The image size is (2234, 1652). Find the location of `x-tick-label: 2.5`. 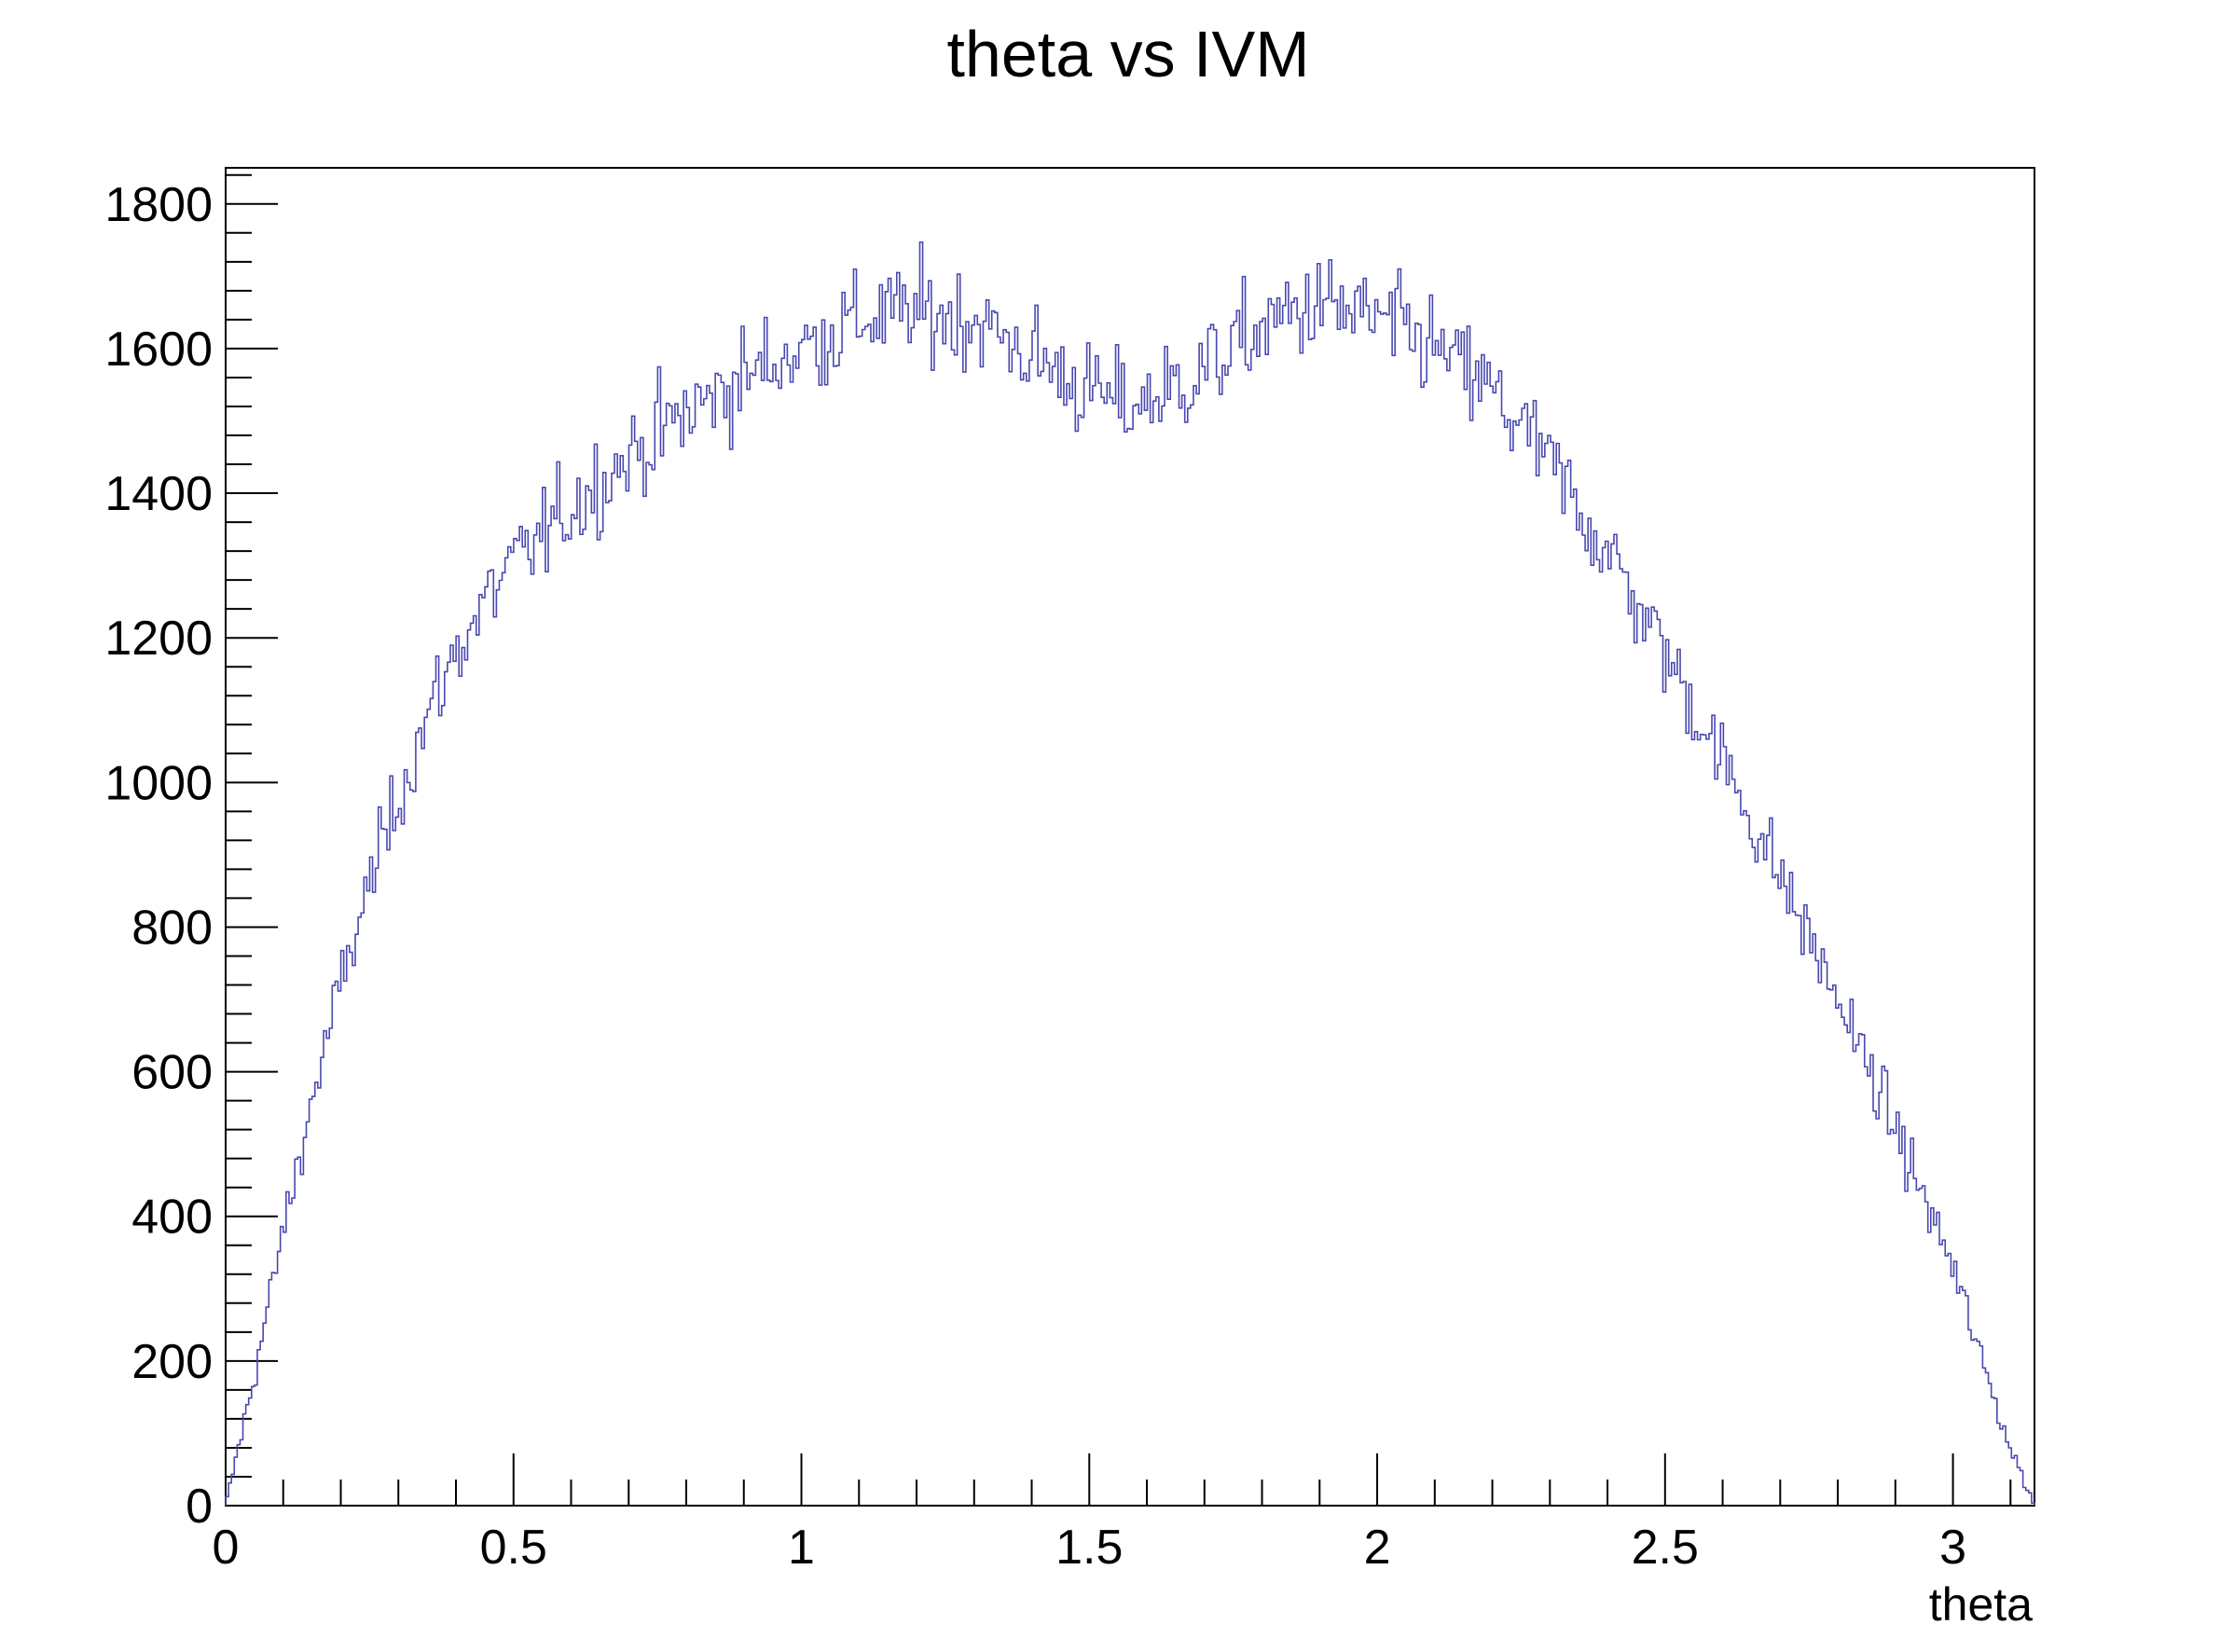

x-tick-label: 2.5 is located at coordinates (1665, 1548).